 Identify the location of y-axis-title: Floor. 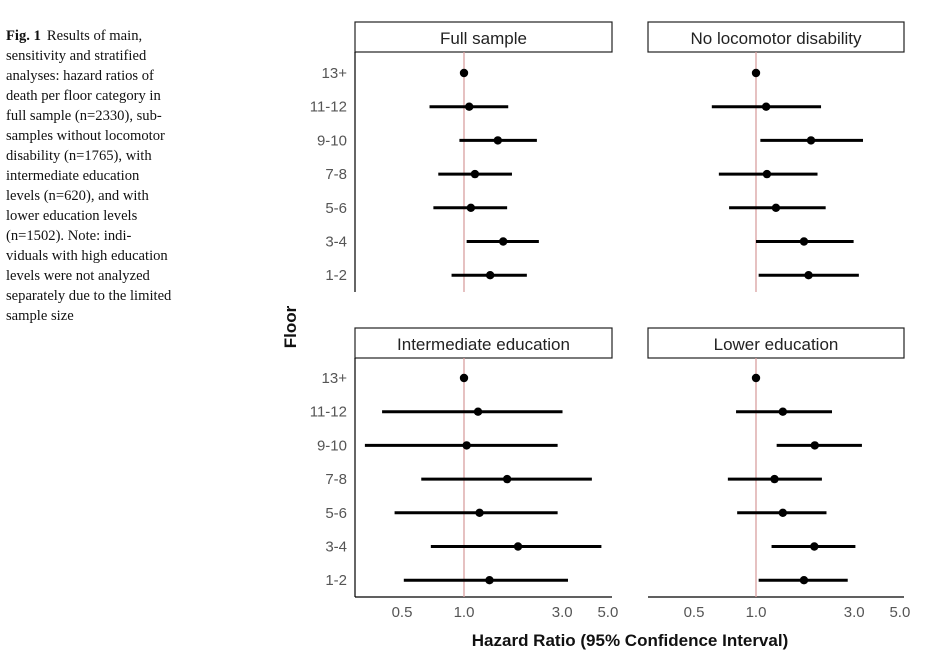
(290, 326).